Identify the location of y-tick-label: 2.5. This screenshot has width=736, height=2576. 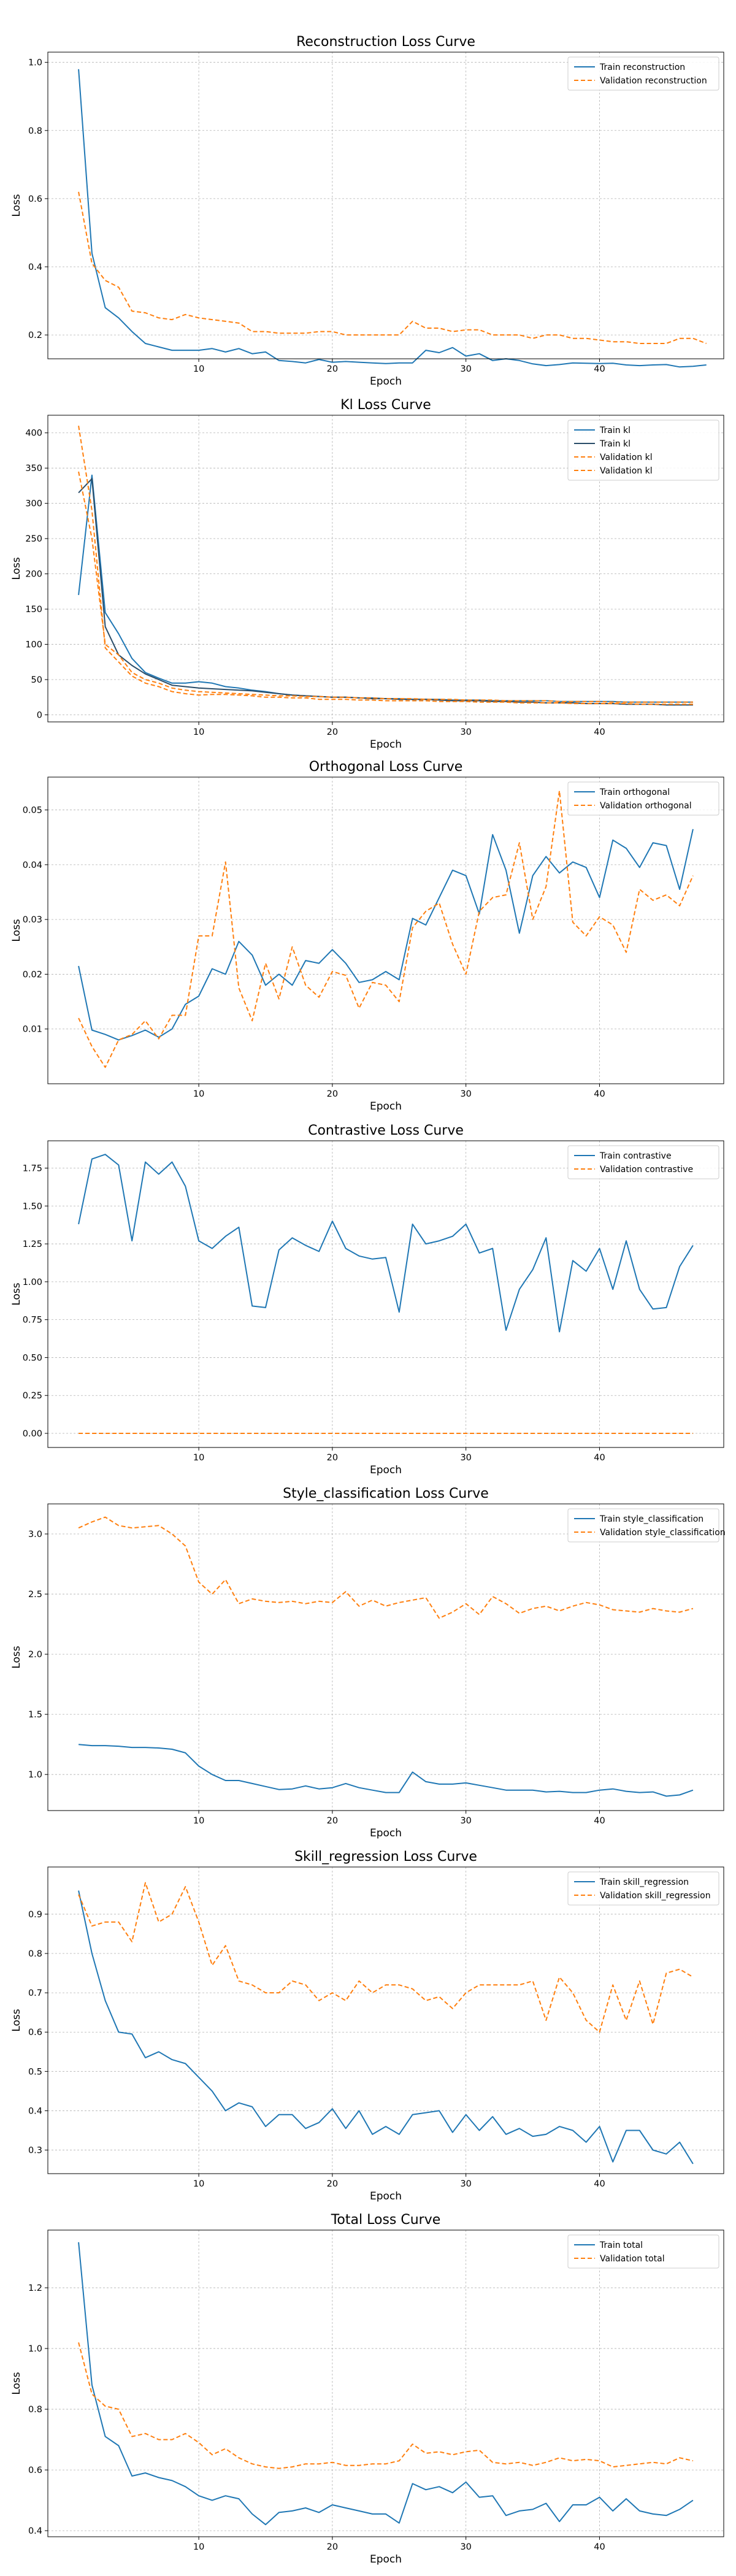
(35, 1595).